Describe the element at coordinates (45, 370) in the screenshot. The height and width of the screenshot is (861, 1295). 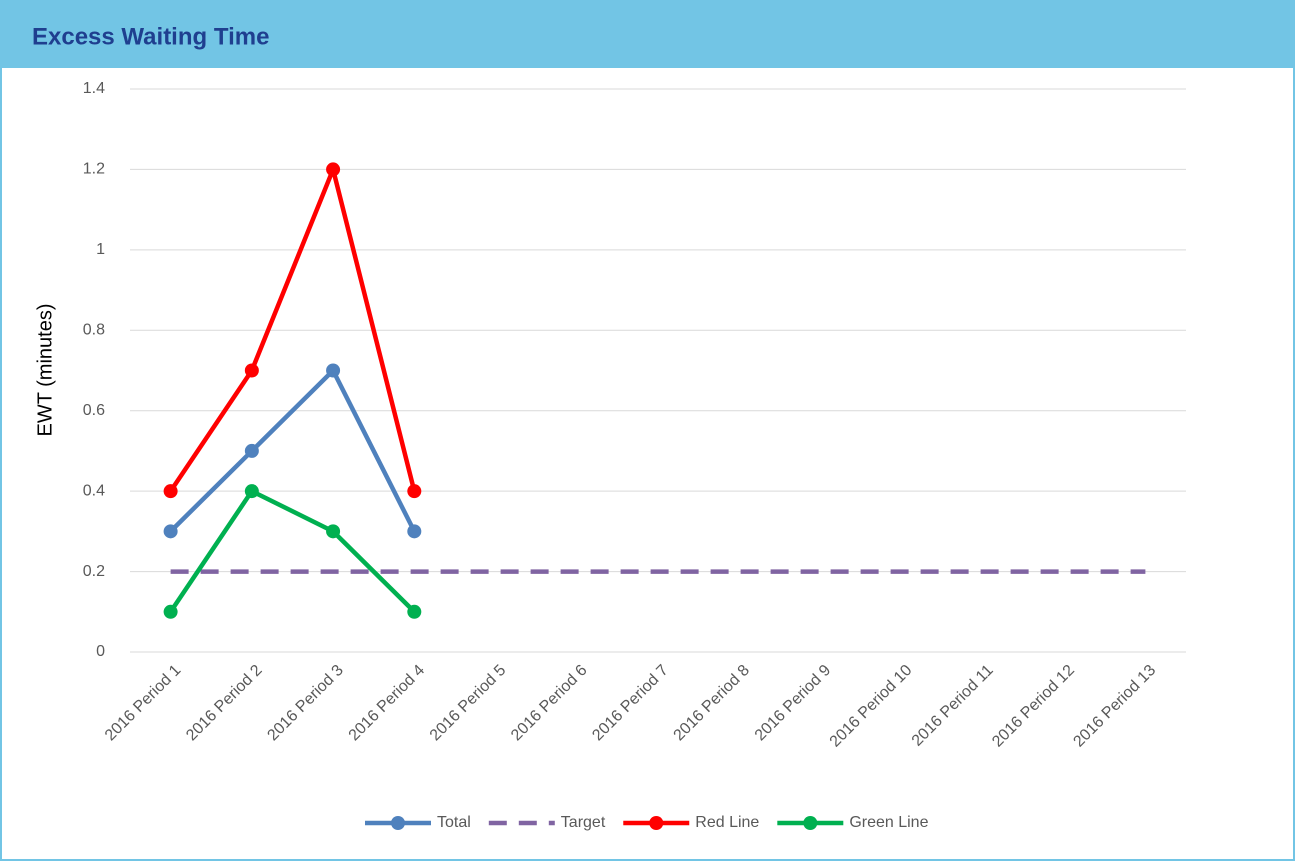
I see `y-axis-label: EWT (minutes)` at that location.